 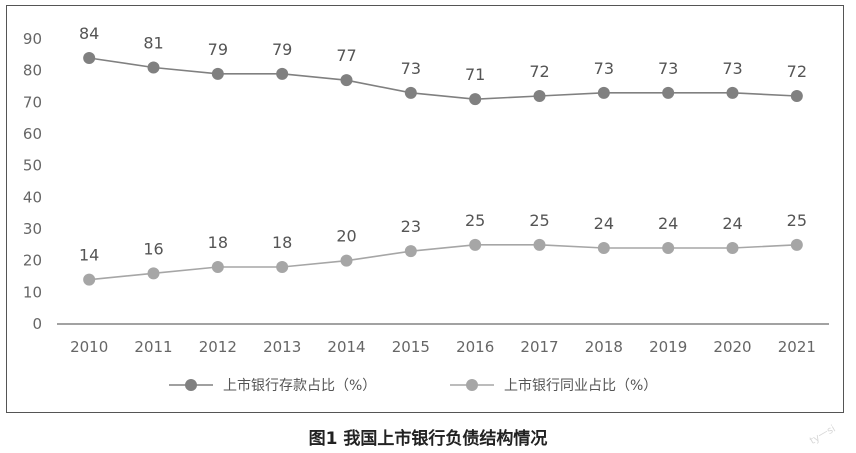 I want to click on x-tick-label: 2010, so click(x=89, y=347).